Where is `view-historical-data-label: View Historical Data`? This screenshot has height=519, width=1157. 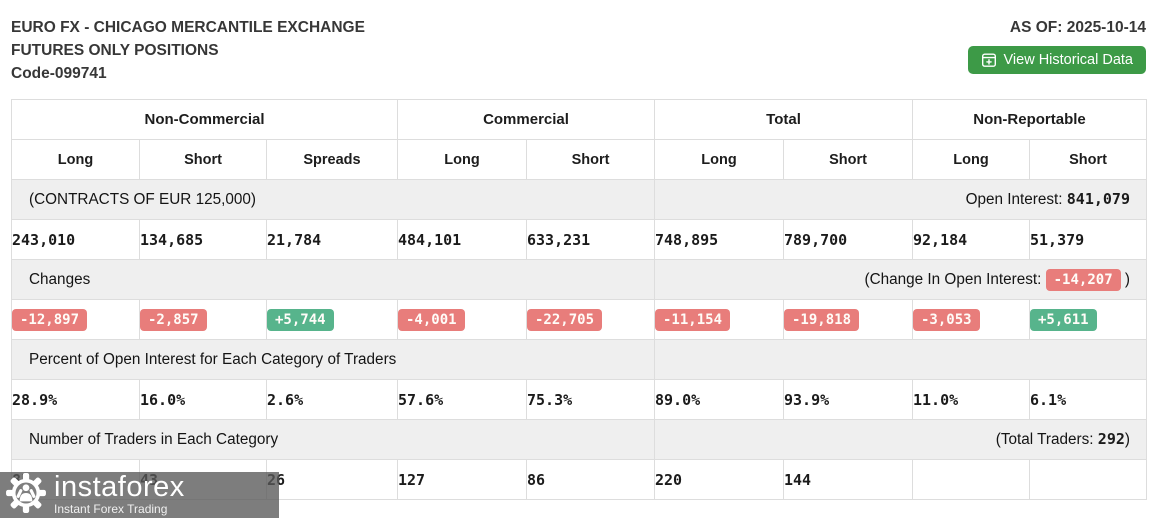
view-historical-data-label: View Historical Data is located at coordinates (1068, 60).